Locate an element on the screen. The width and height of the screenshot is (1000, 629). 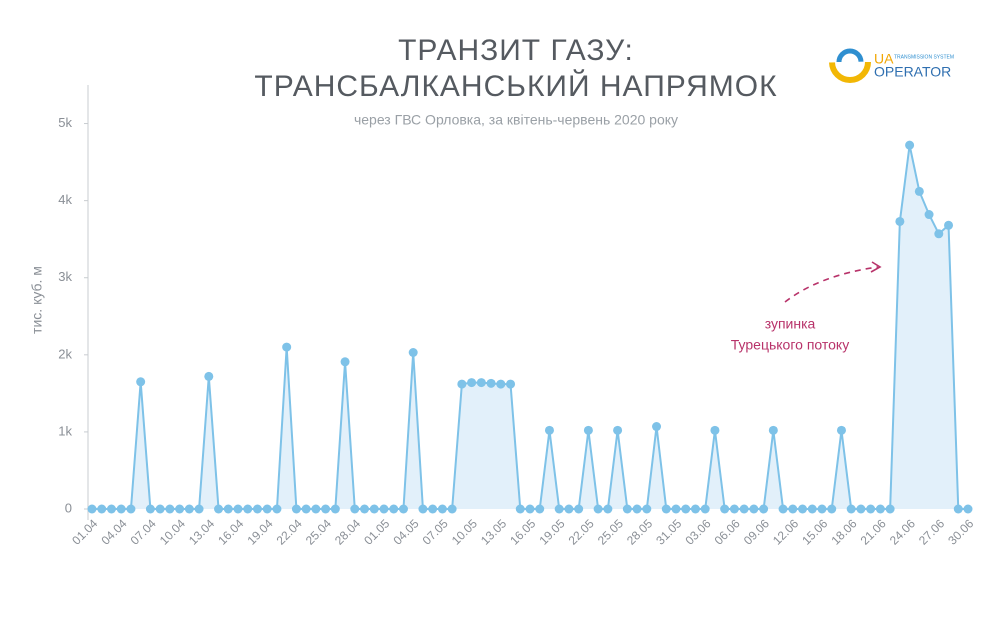
logo-ring is located at coordinates (850, 62).